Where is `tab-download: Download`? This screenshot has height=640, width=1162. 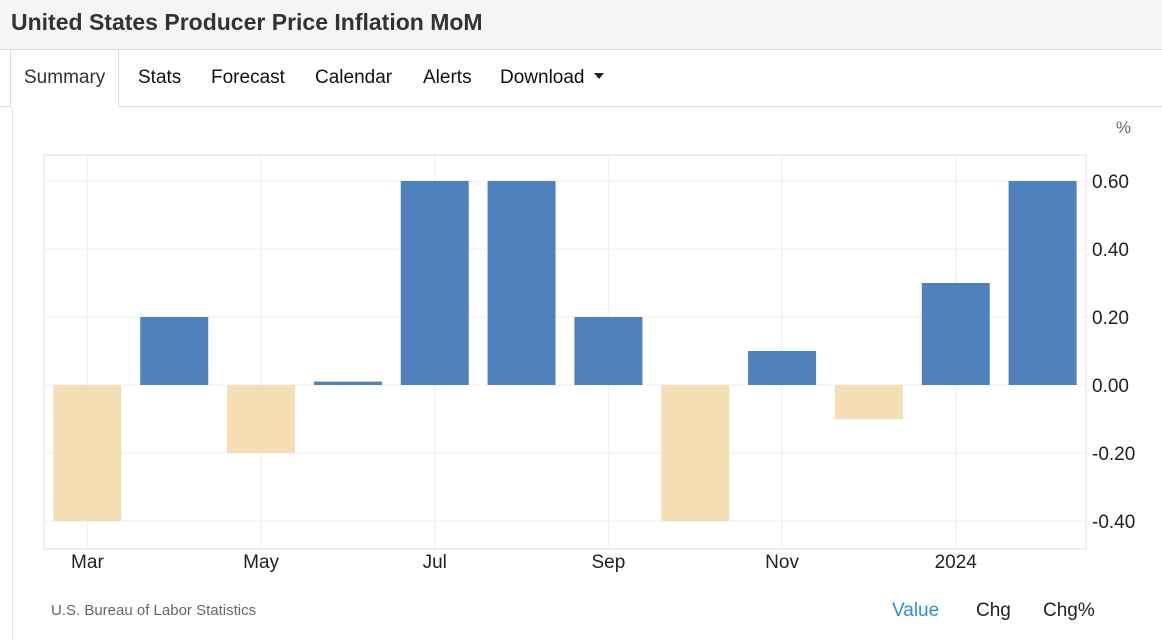 tab-download: Download is located at coordinates (552, 78).